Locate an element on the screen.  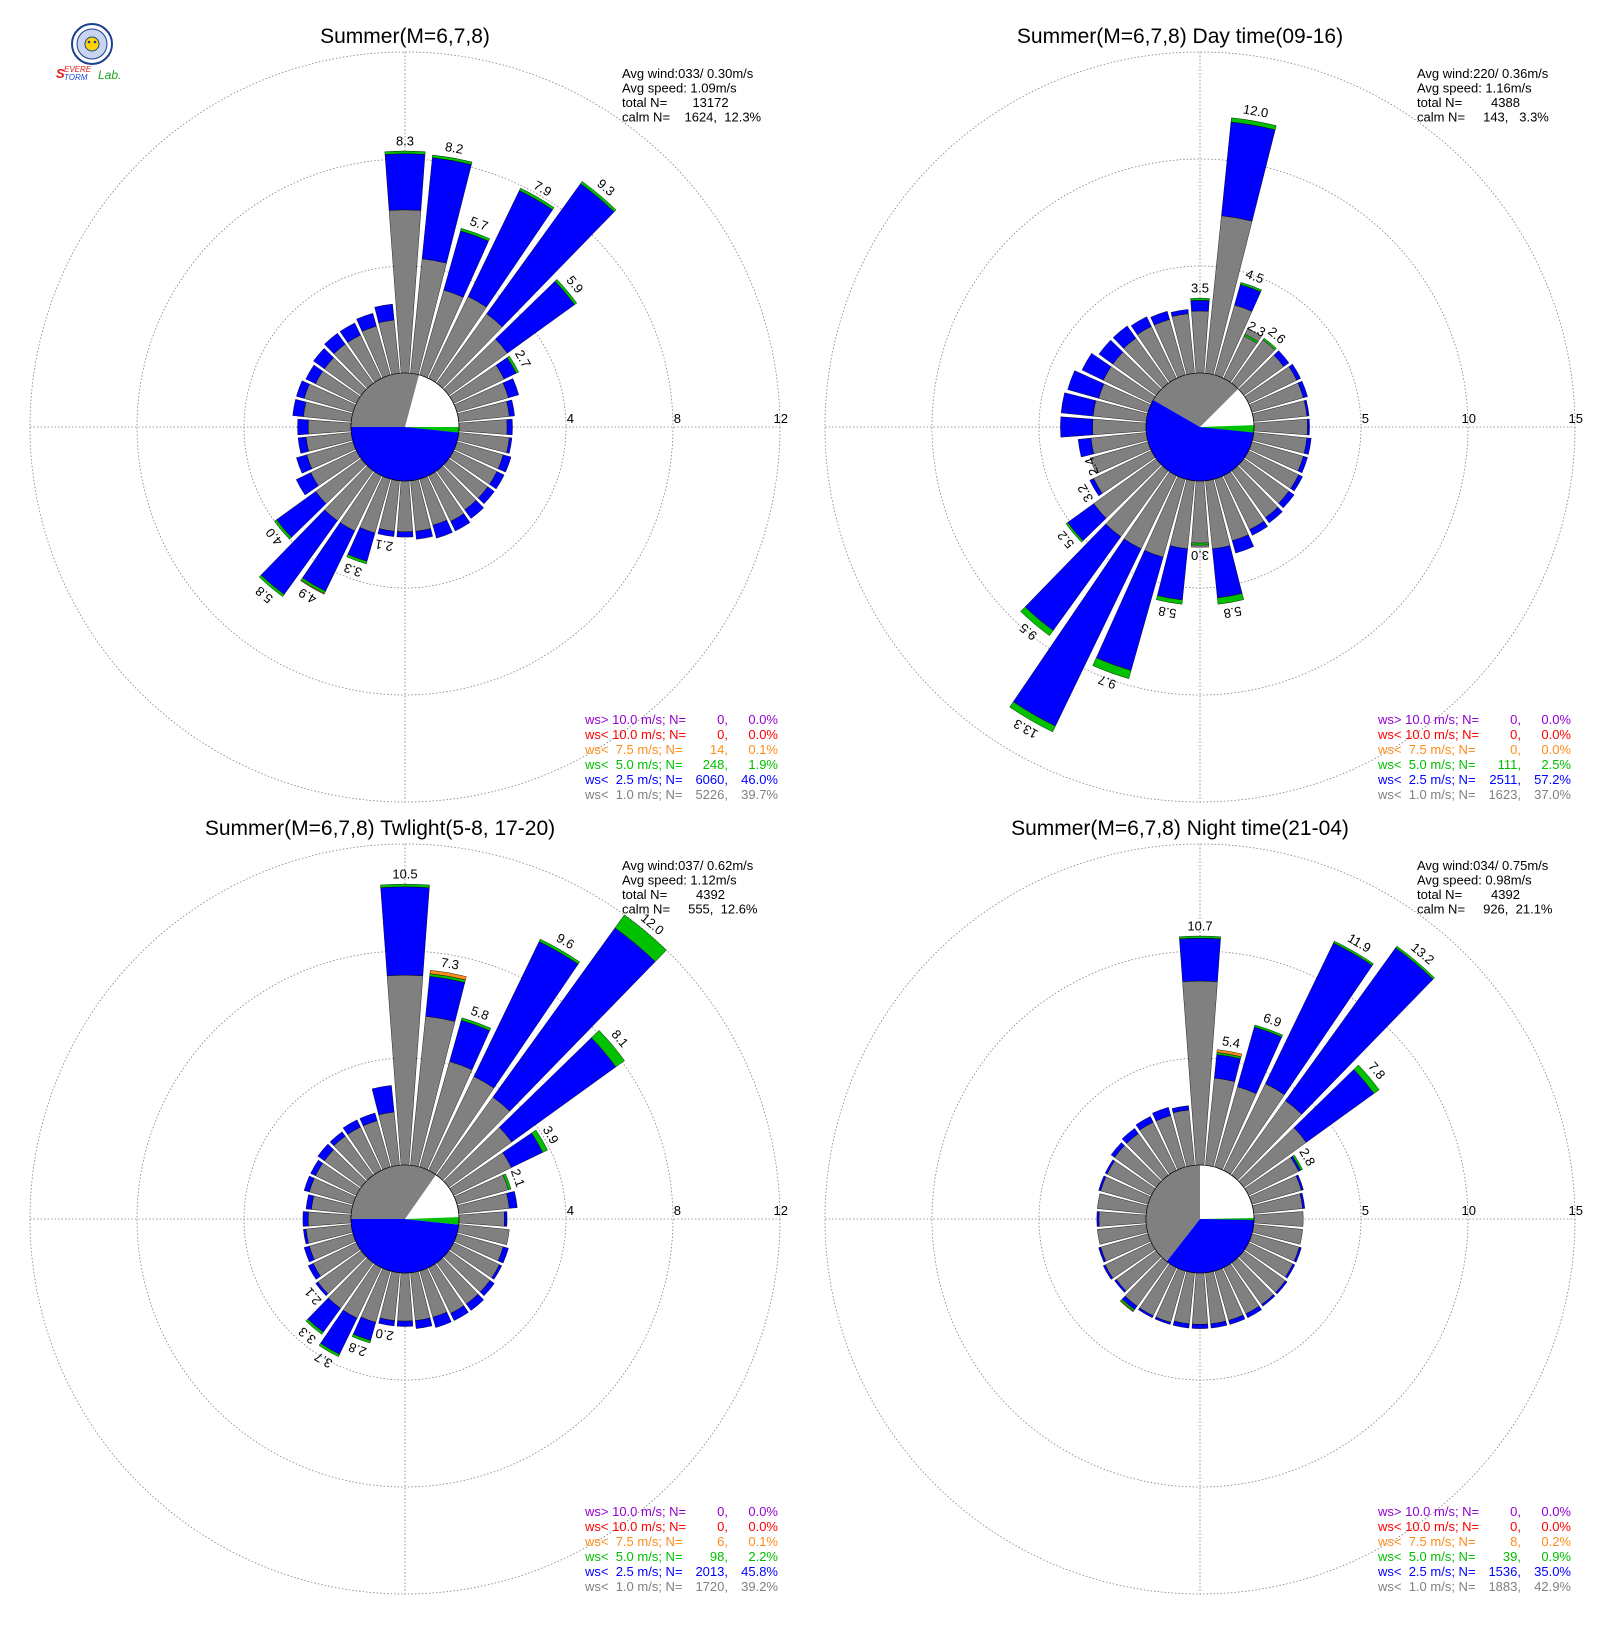
calm-pie-slice-lt25 is located at coordinates (1200, 440).